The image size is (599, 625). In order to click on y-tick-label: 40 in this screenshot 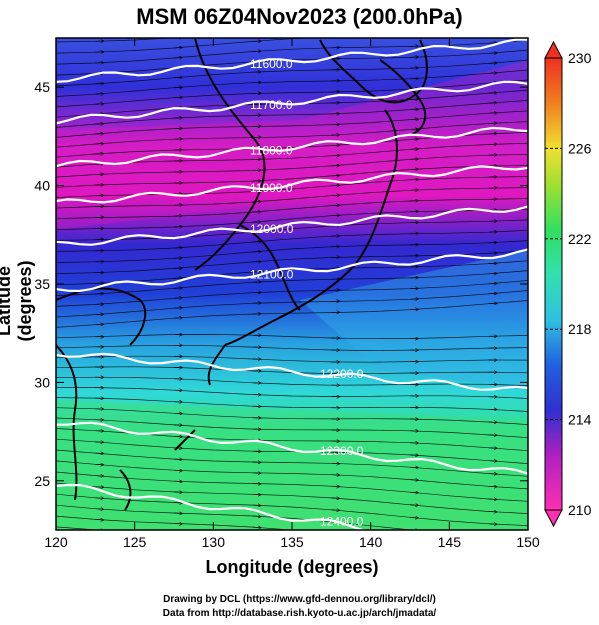, I will do `click(42, 186)`.